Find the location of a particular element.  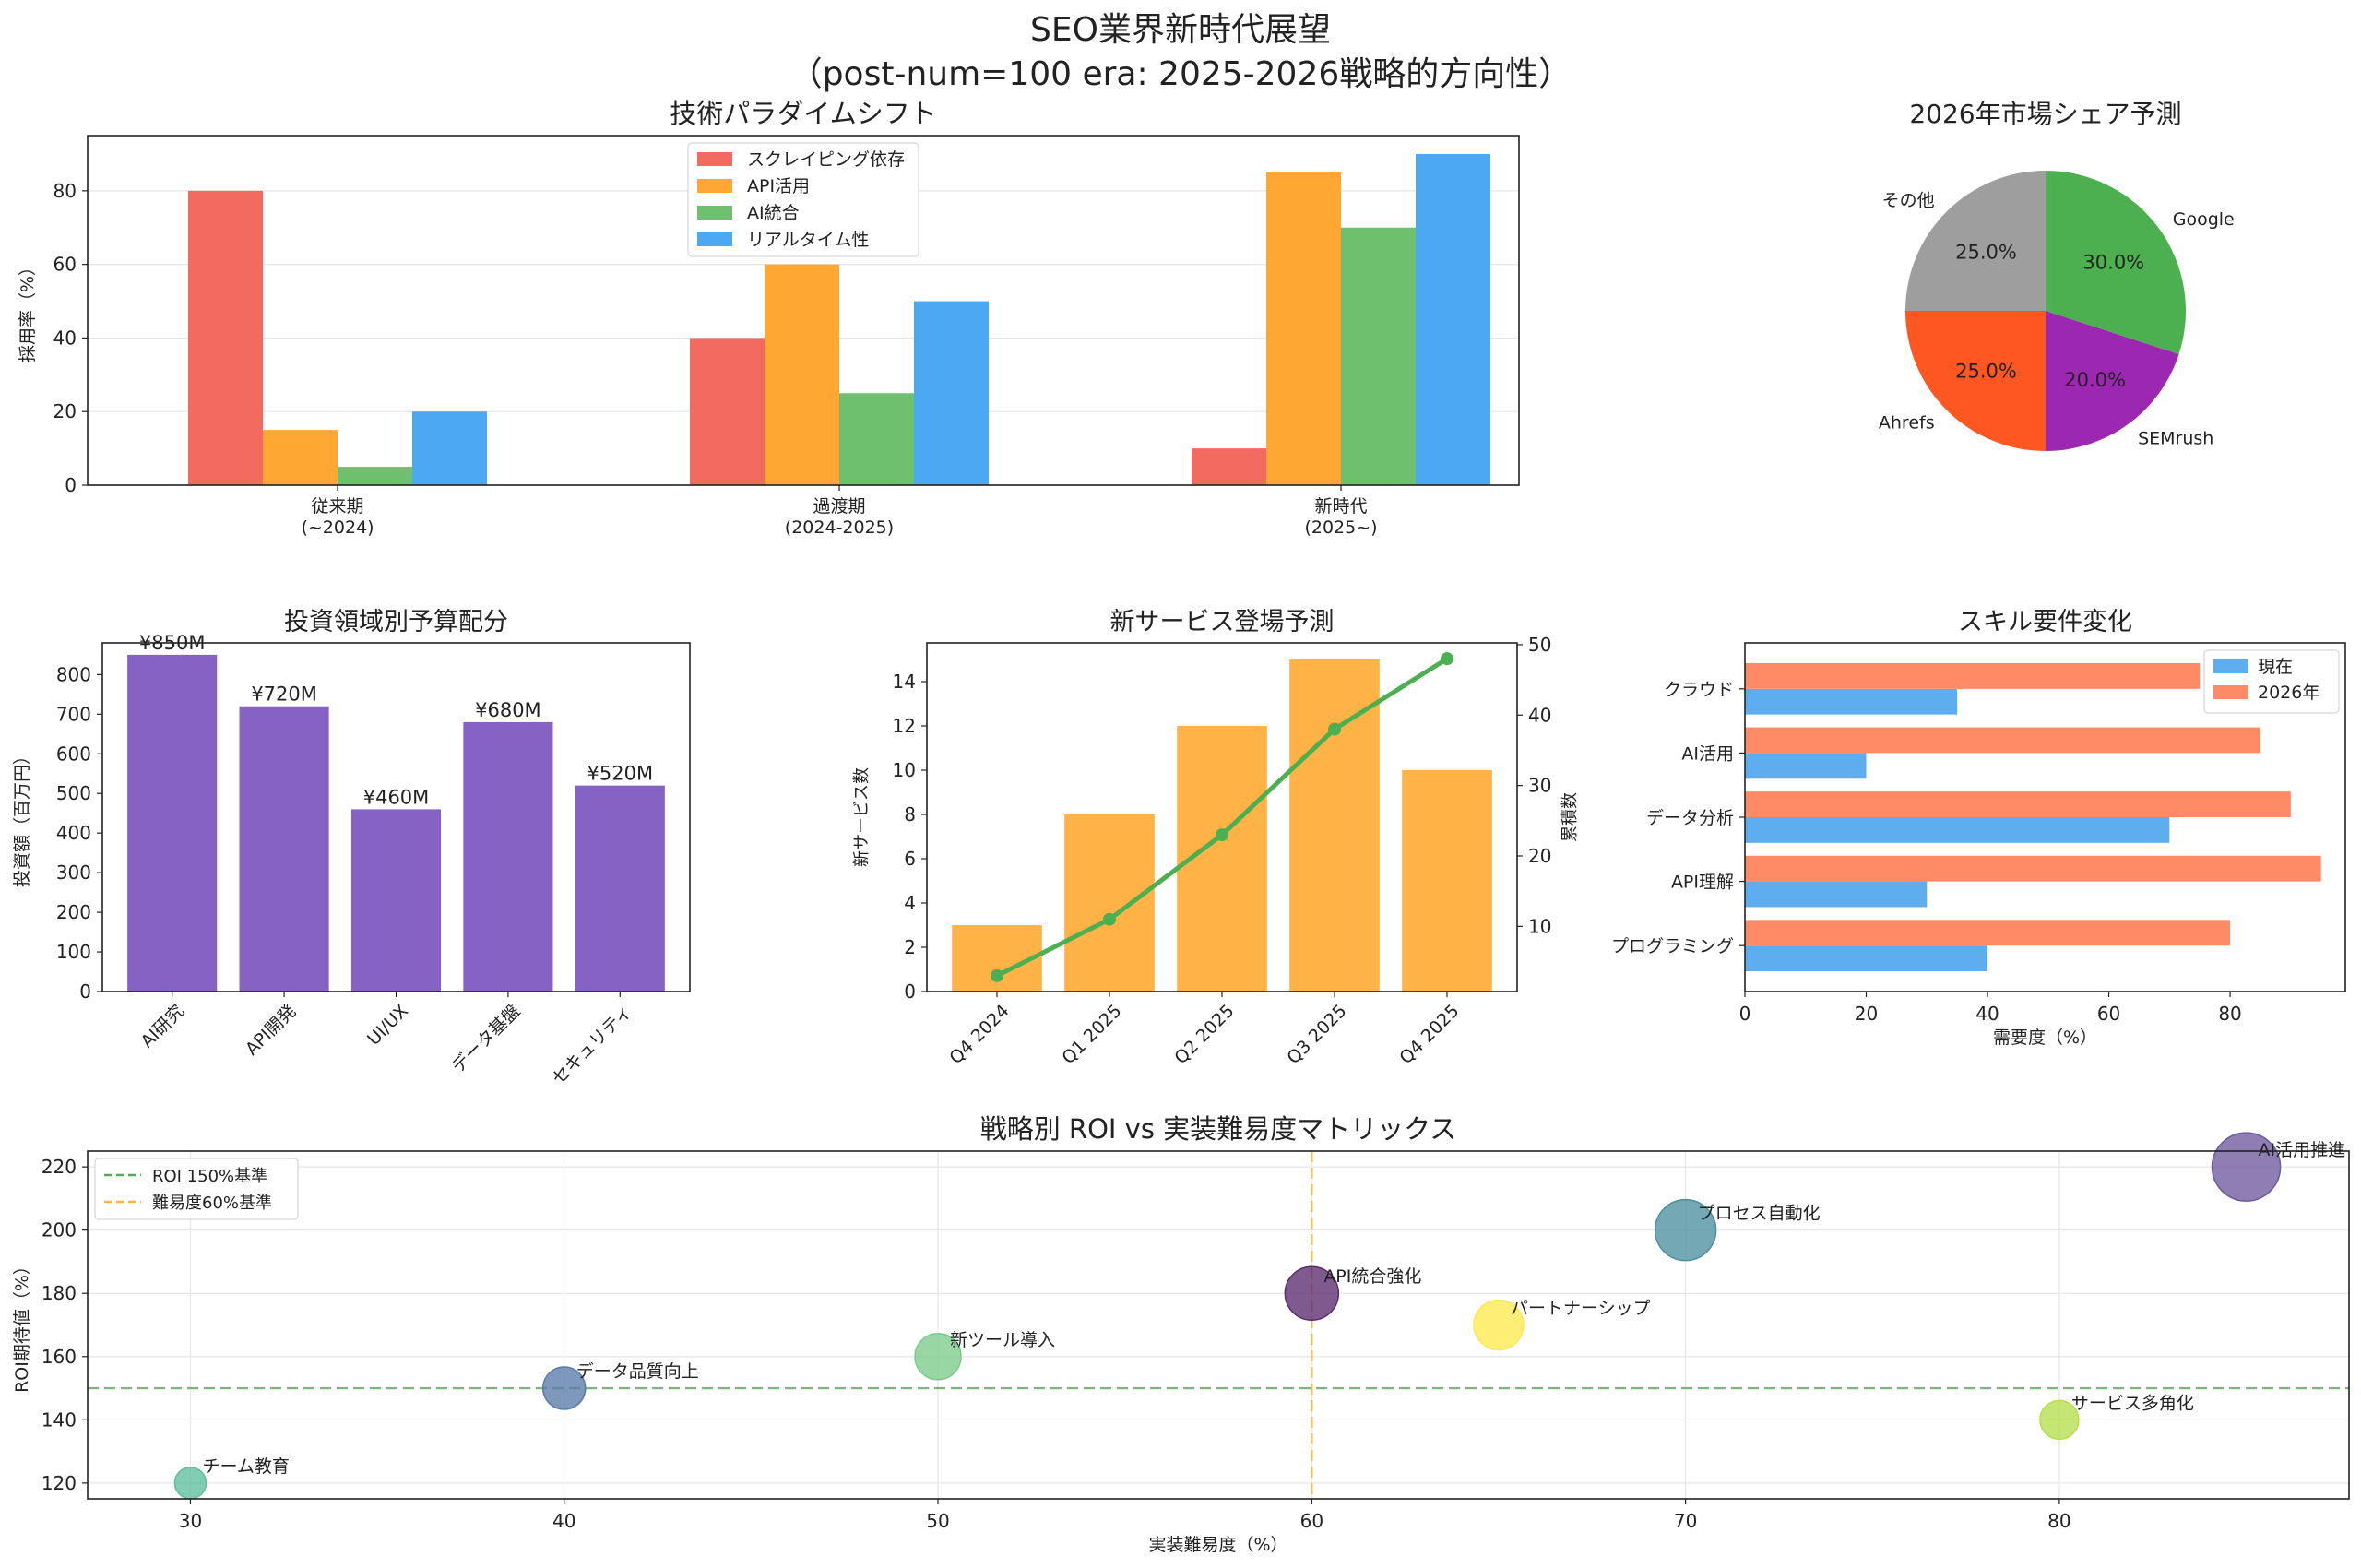

invest-value-label: ¥680M is located at coordinates (508, 710).